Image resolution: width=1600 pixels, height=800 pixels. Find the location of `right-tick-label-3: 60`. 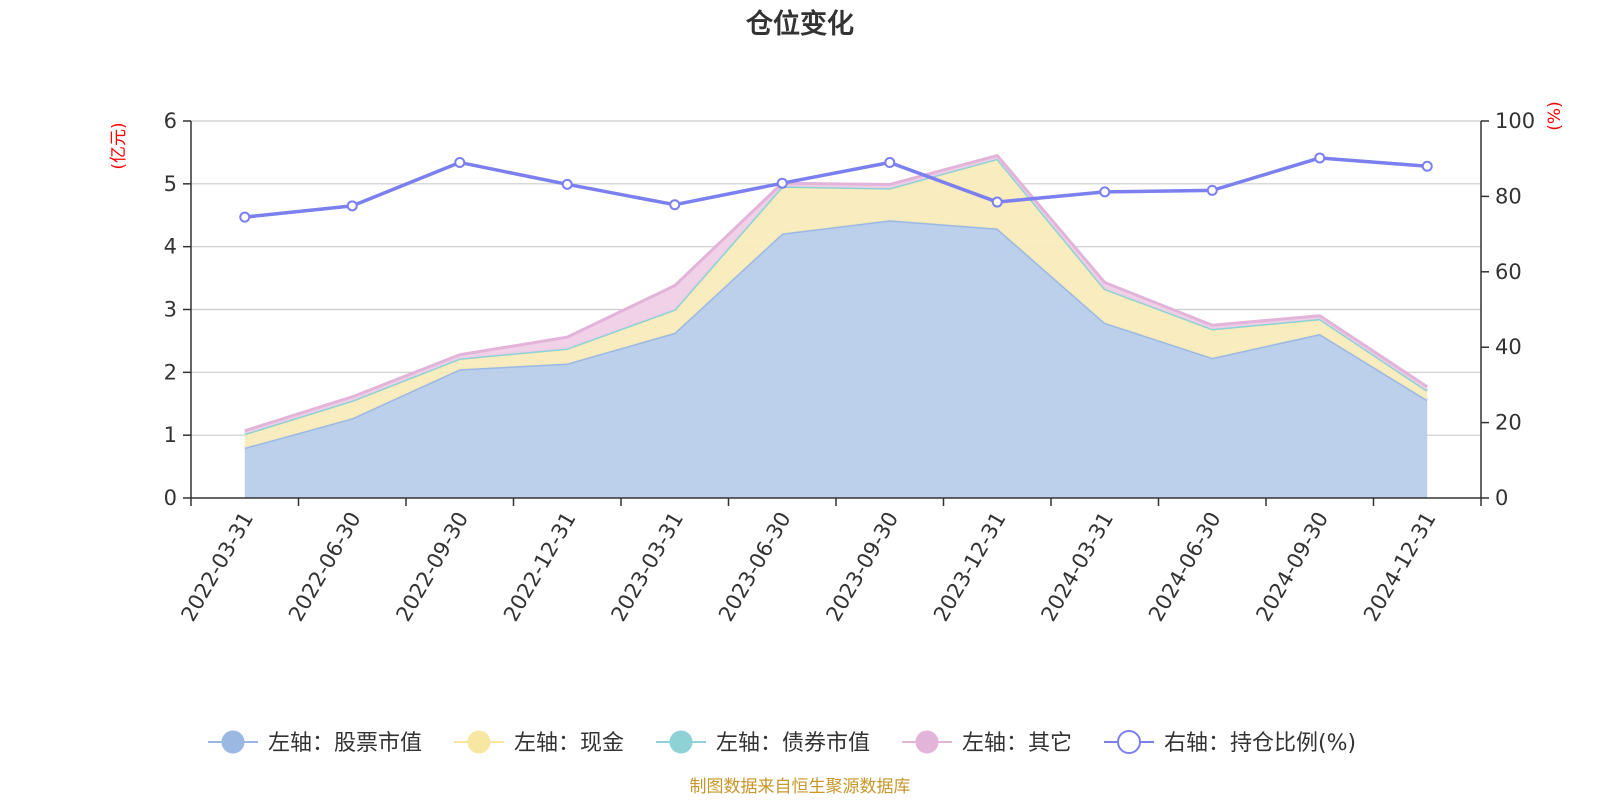

right-tick-label-3: 60 is located at coordinates (1508, 272).